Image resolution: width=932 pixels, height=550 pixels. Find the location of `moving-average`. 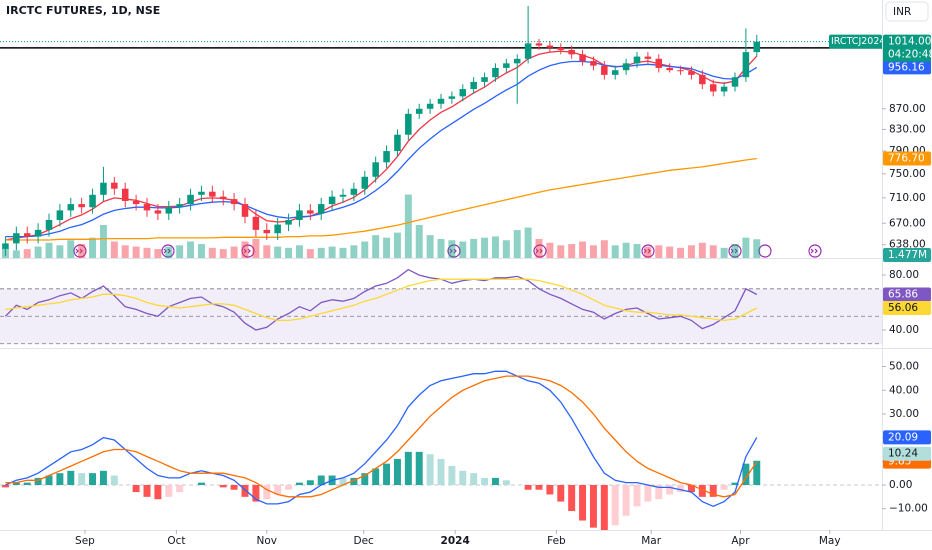

moving-average is located at coordinates (381, 199).